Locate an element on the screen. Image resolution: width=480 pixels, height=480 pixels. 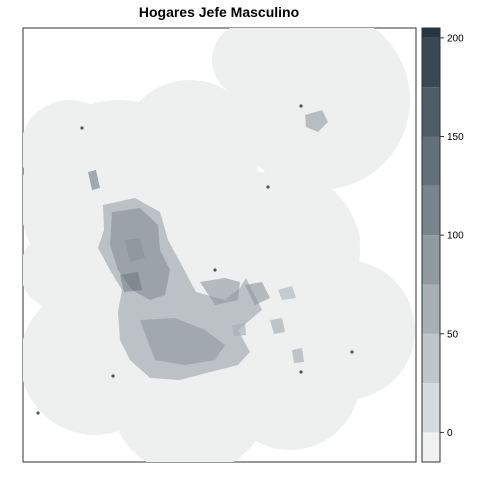
colorbar-frame is located at coordinates (431, 245).